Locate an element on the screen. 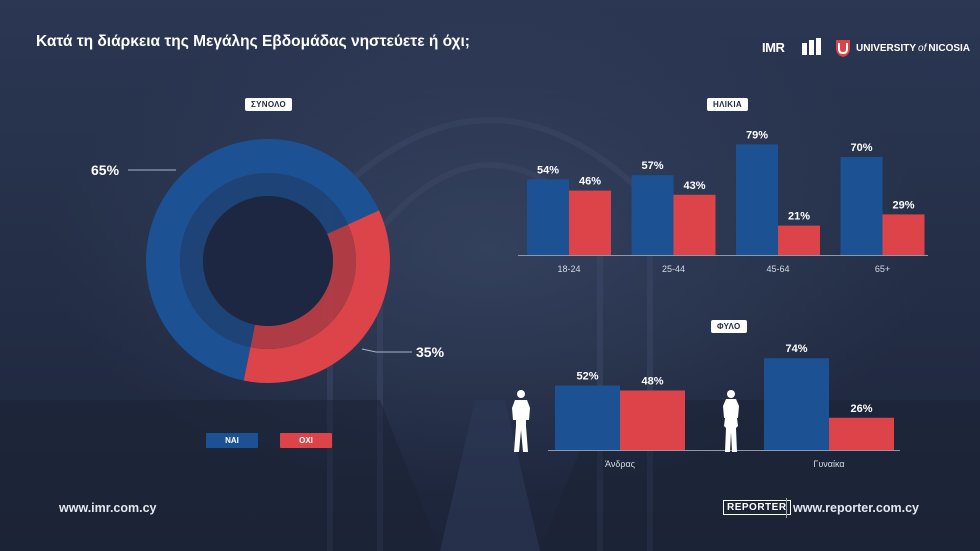  badge-total: ΣΥΝΟΛΟ is located at coordinates (269, 104).